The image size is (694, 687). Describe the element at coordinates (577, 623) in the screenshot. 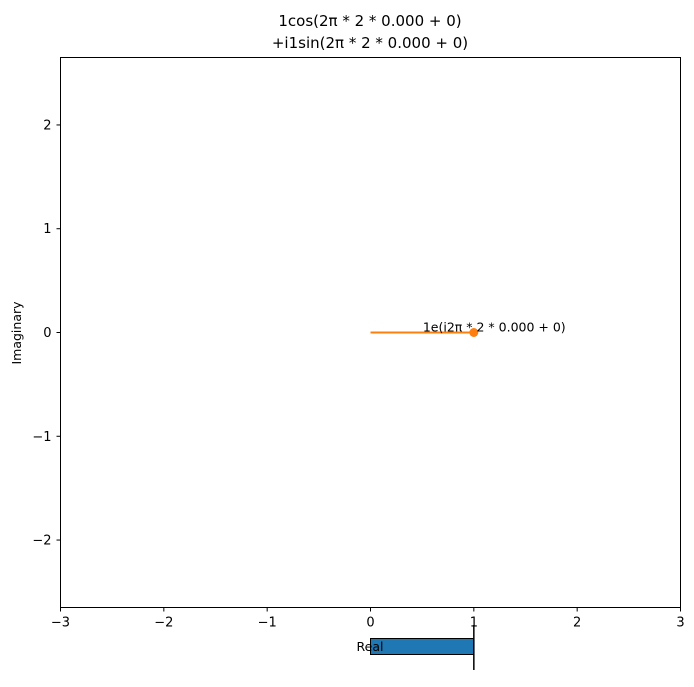

I see `x-tick-label: 2` at that location.